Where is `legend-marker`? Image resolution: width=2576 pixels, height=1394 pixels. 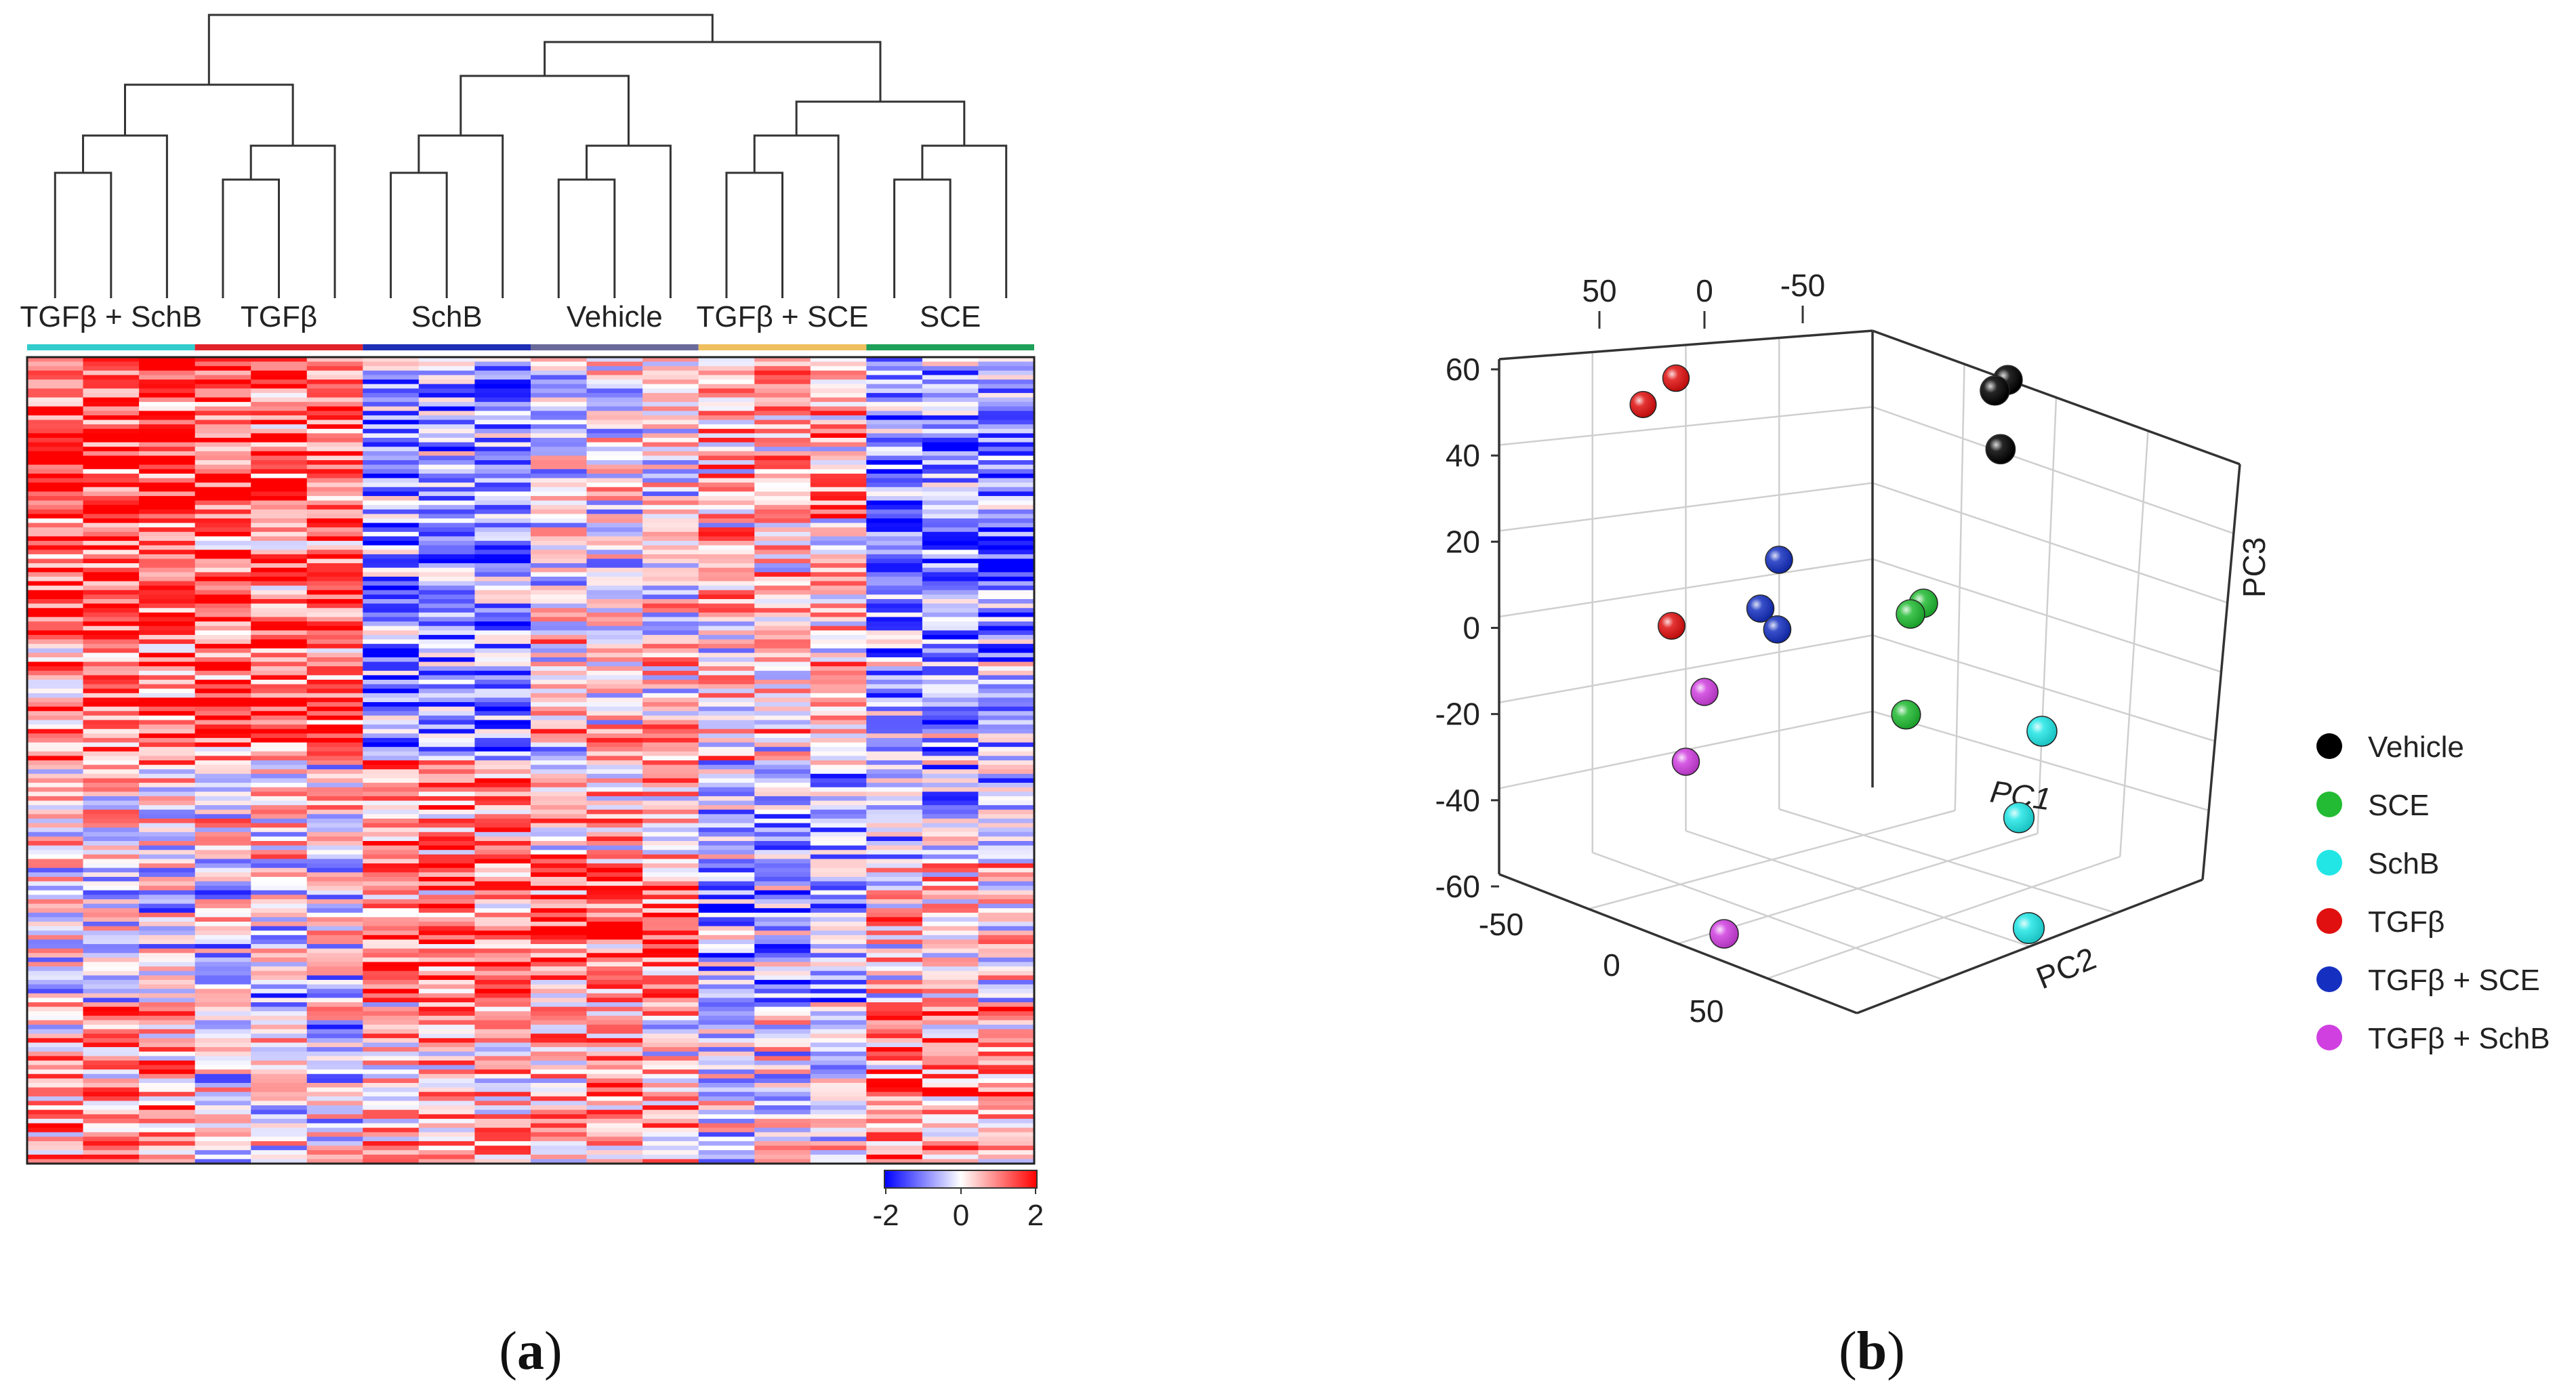
legend-marker is located at coordinates (2329, 921).